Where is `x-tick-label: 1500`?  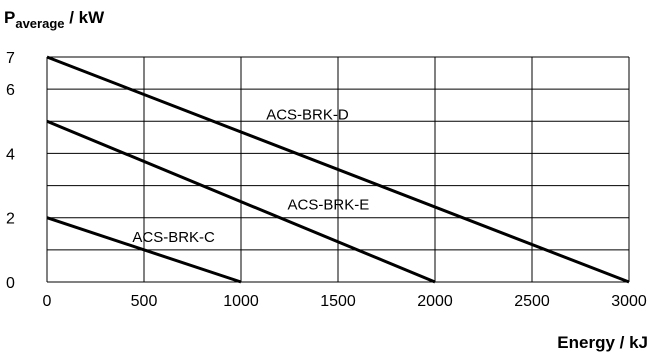
x-tick-label: 1500 is located at coordinates (338, 301).